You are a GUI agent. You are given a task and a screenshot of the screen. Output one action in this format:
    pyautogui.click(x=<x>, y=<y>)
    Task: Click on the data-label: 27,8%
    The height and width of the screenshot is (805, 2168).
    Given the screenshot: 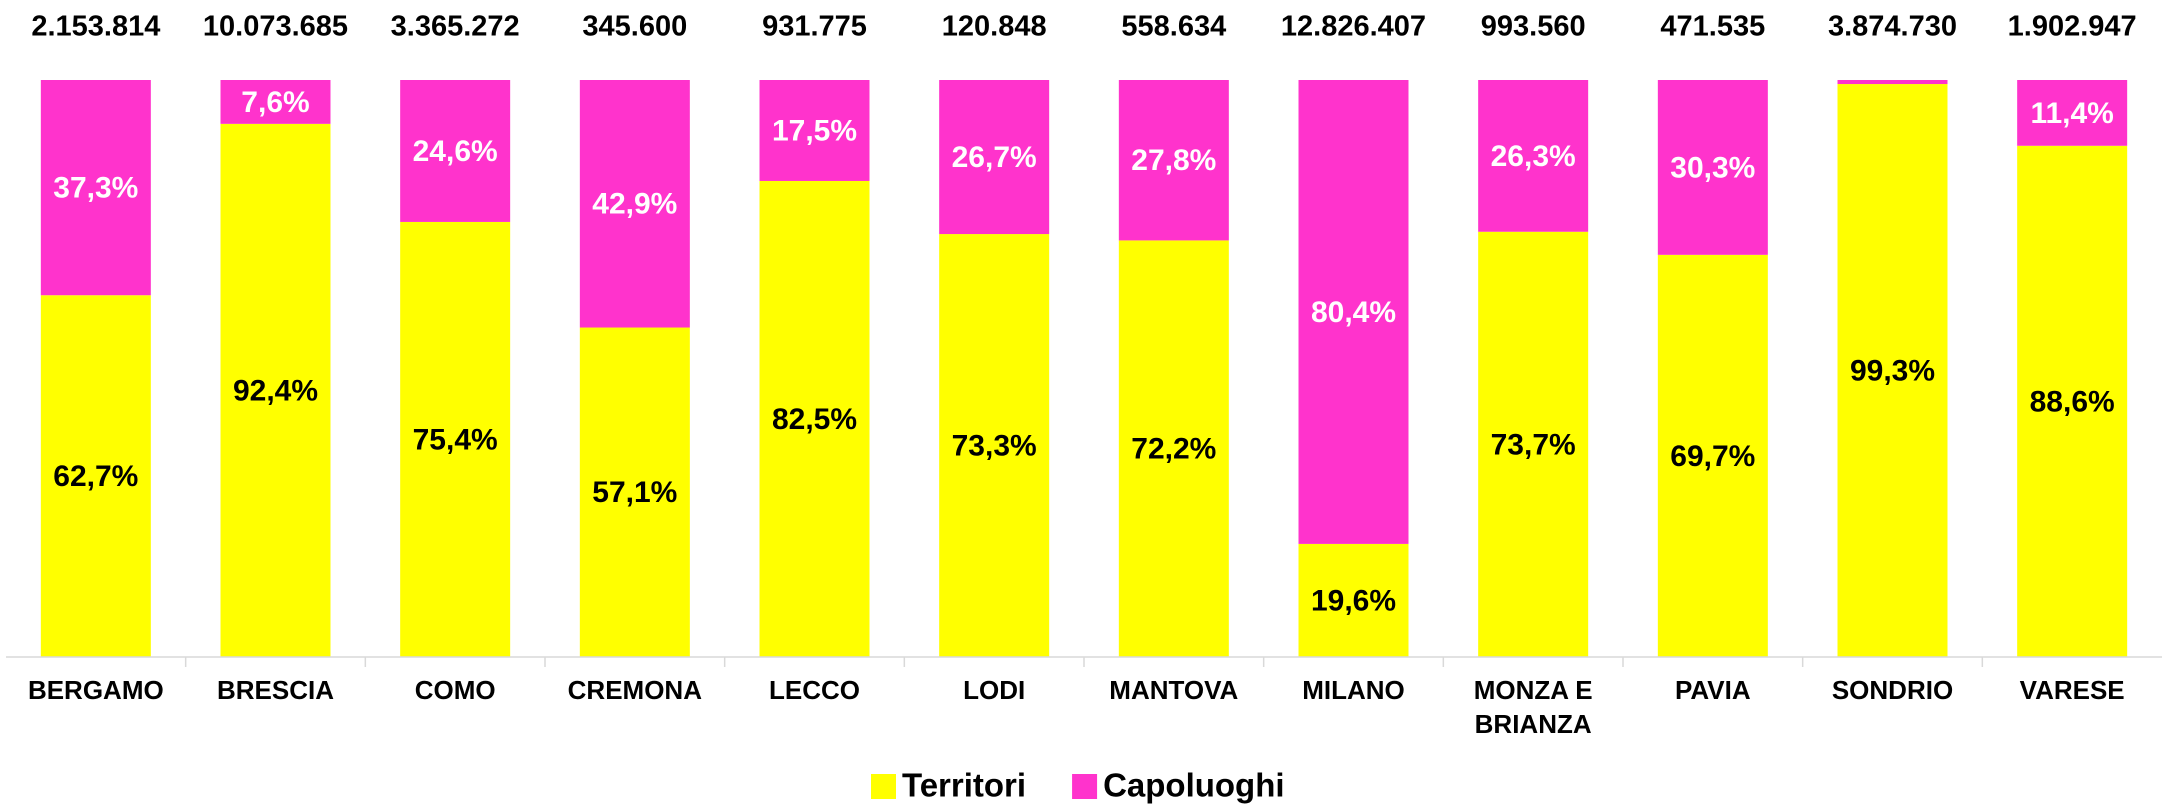 What is the action you would take?
    pyautogui.click(x=1173, y=160)
    